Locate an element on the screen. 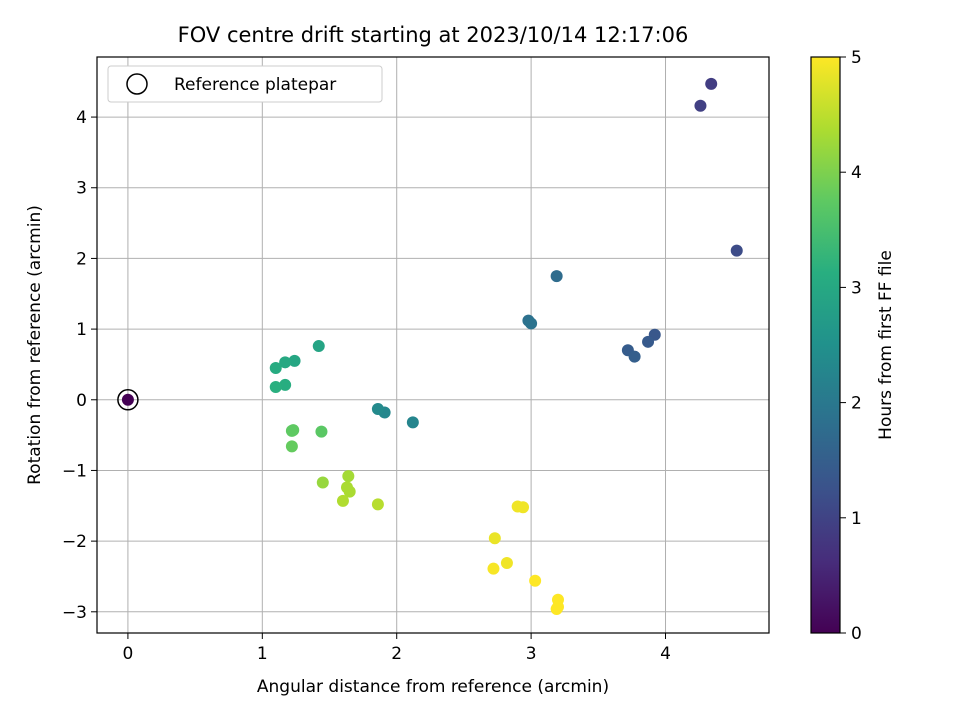 Image resolution: width=960 pixels, height=720 pixels. colorbar-tick-label: 0 is located at coordinates (856, 634).